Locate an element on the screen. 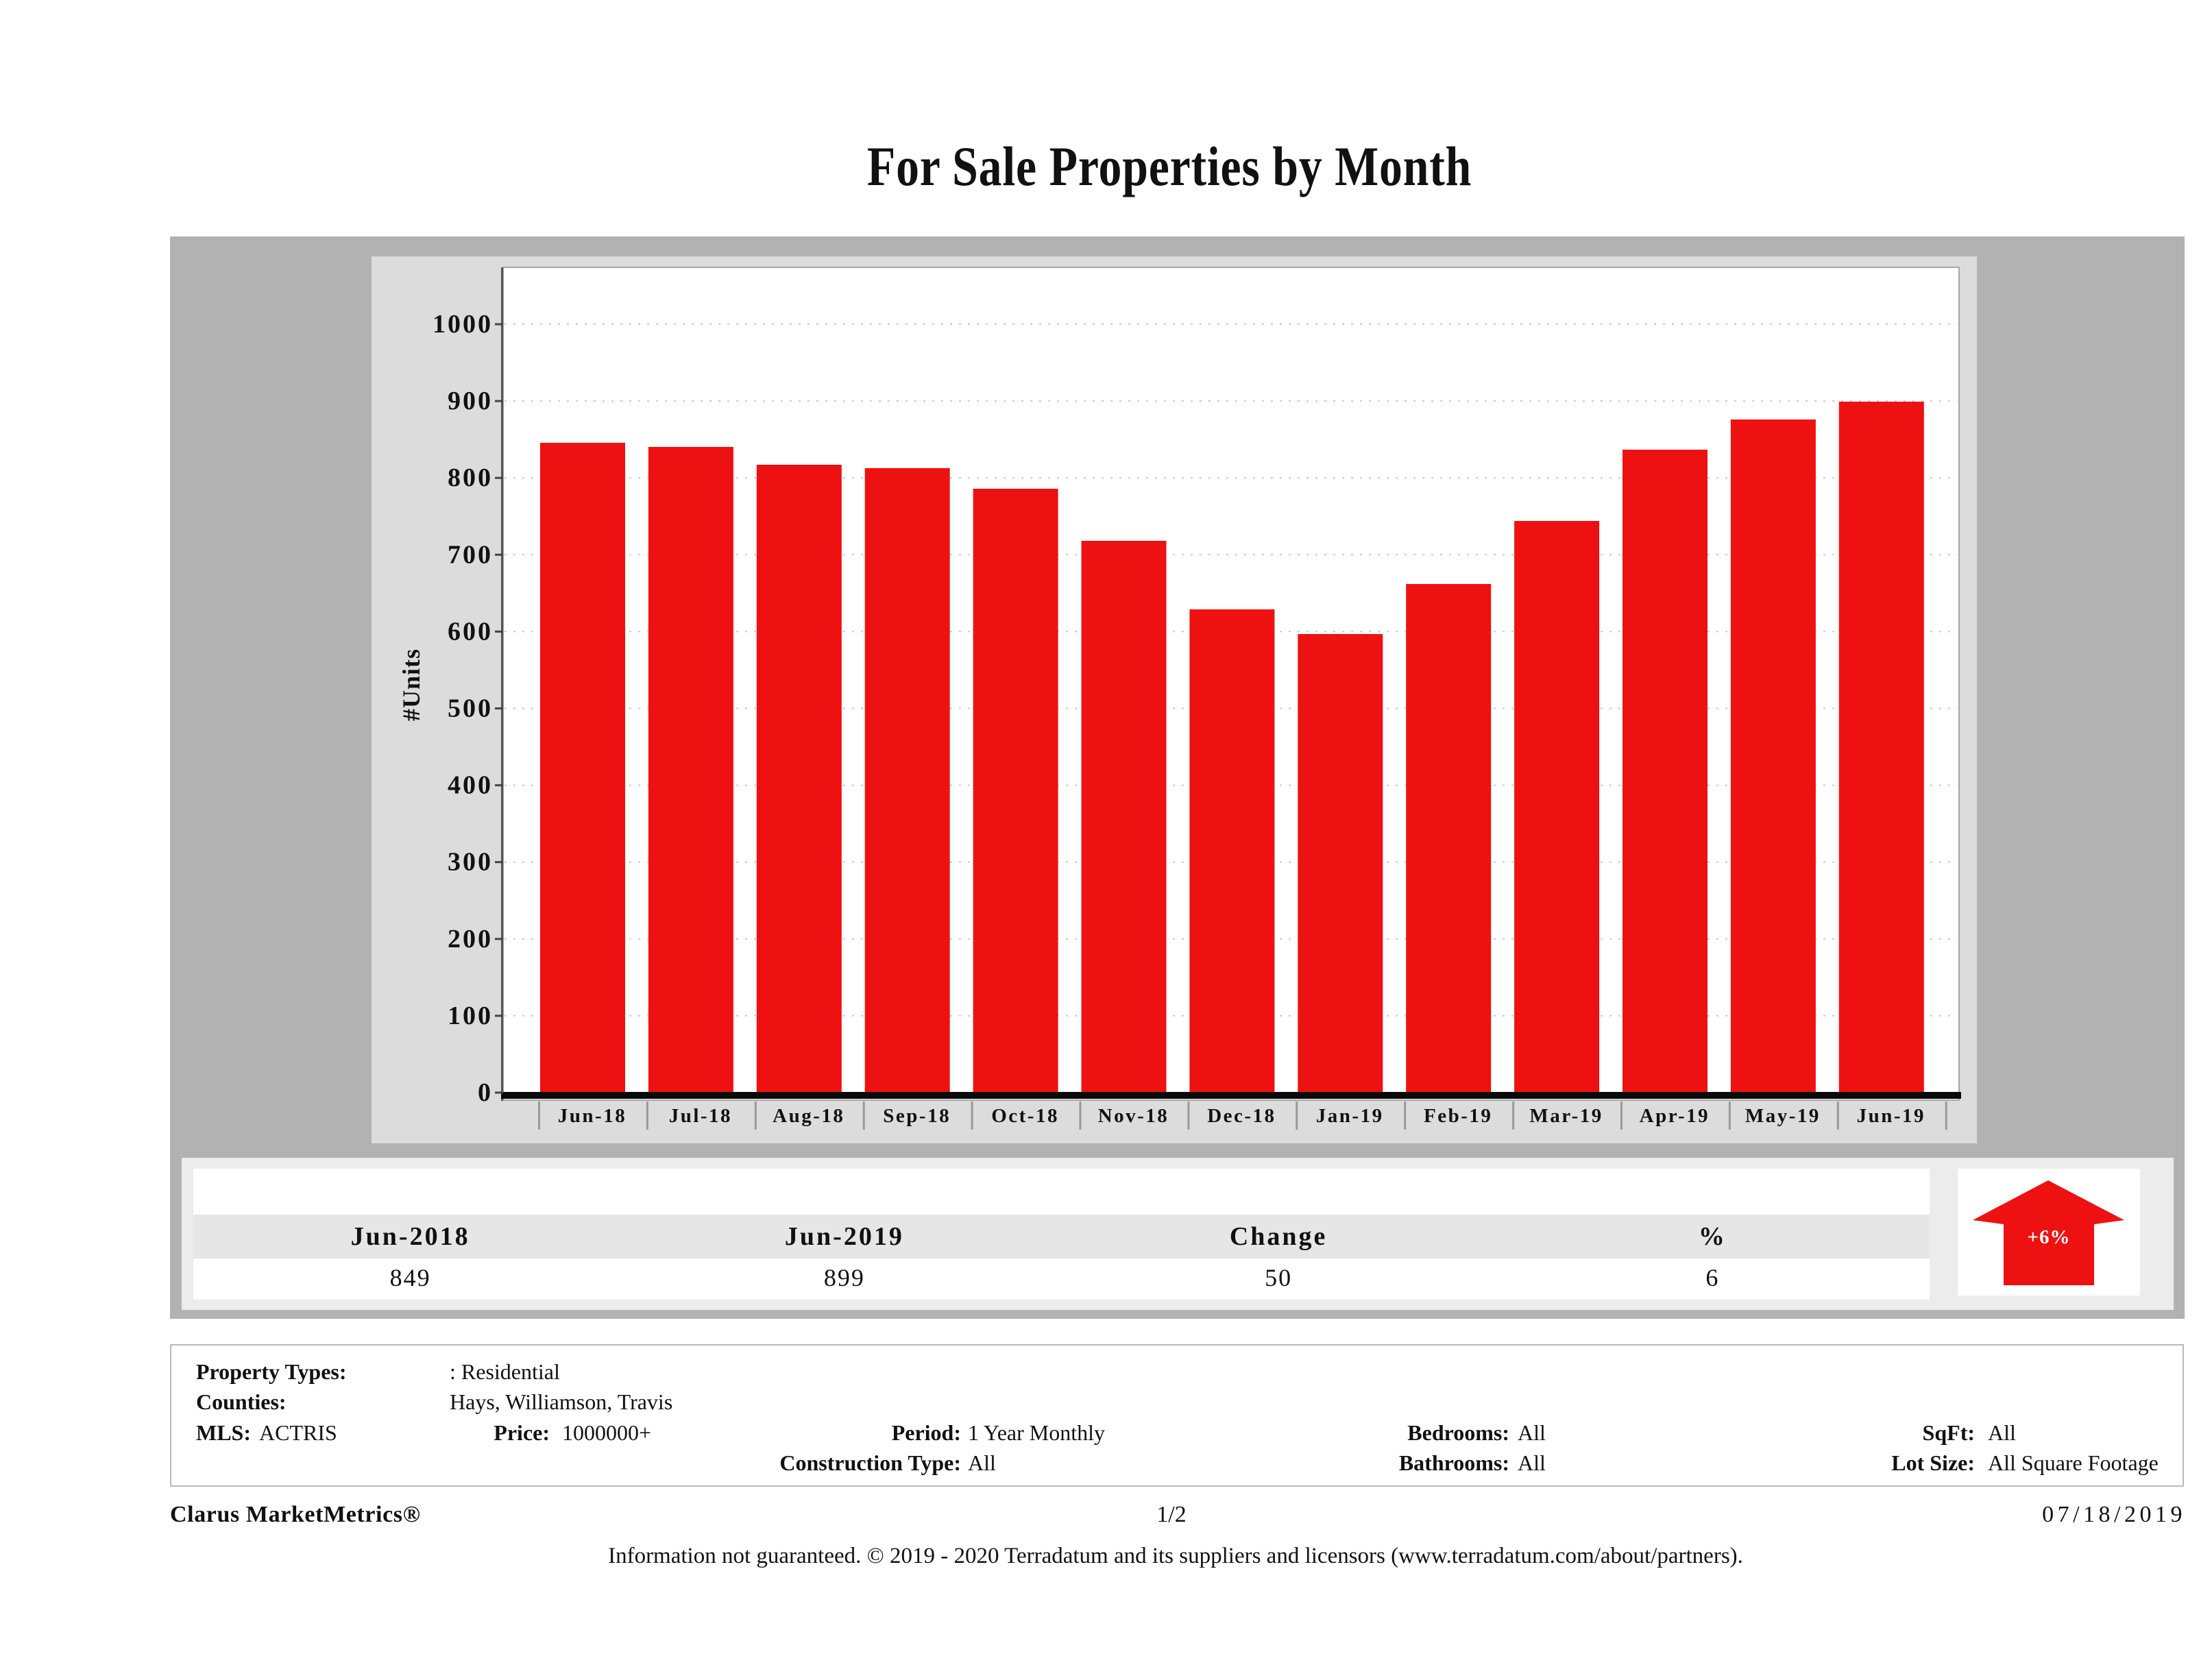  svg-text: May-19 is located at coordinates (1783, 1116).